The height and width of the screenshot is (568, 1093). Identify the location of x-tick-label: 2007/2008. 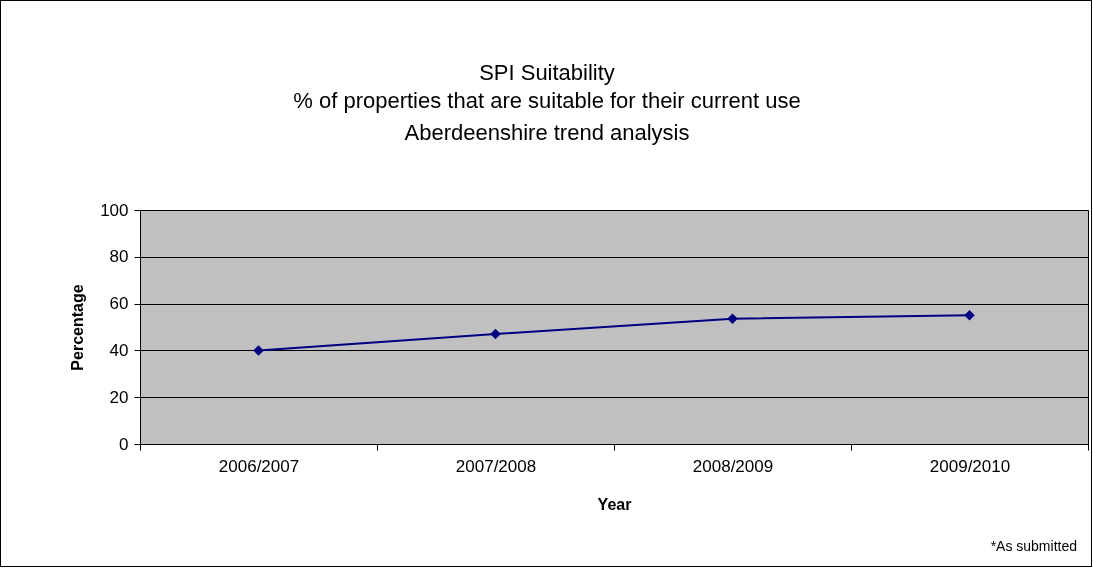
(496, 466).